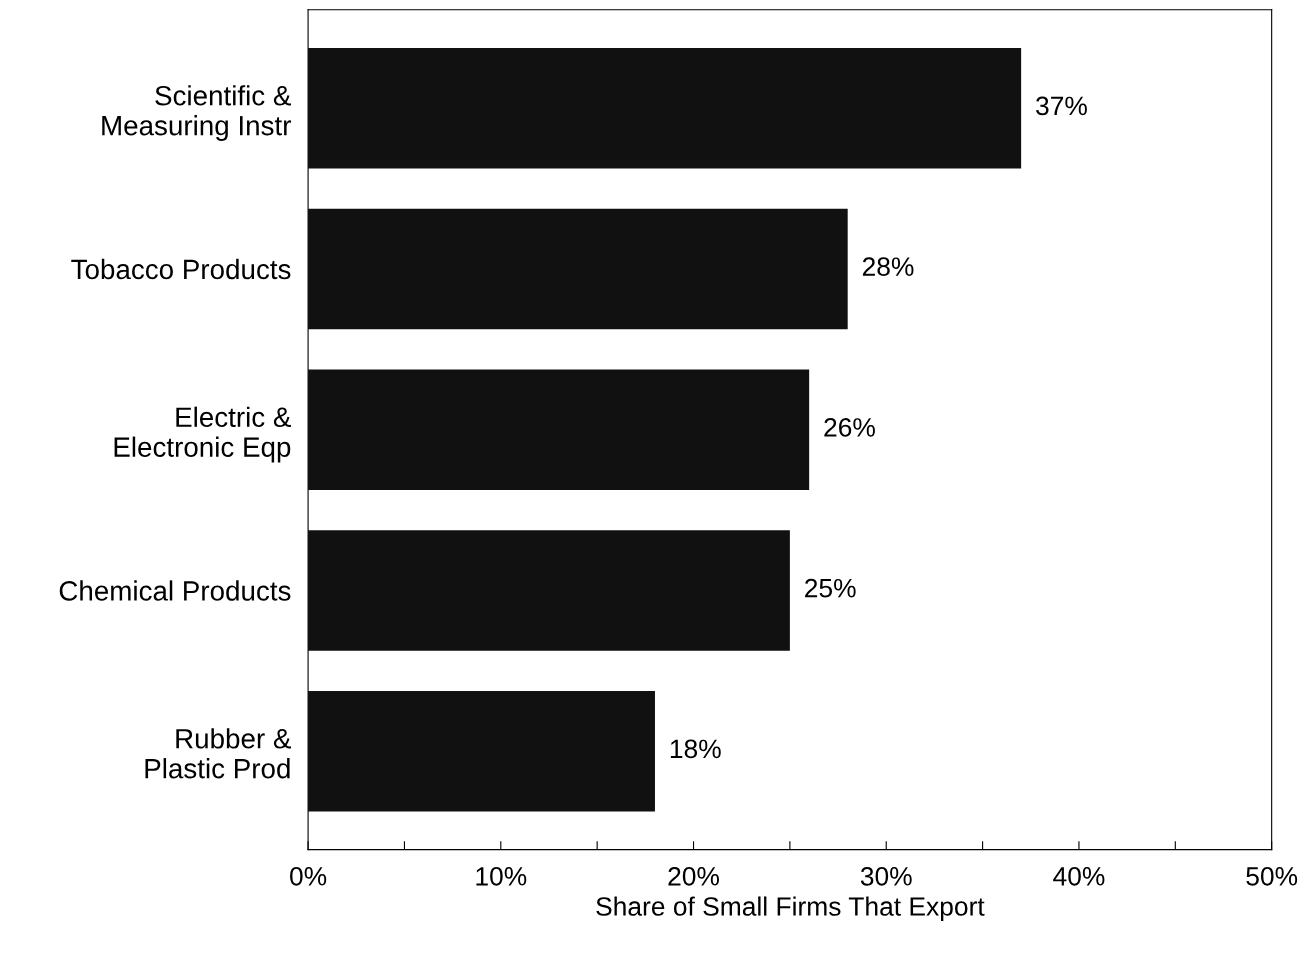 This screenshot has width=1311, height=971. I want to click on x-tick-label: 0%, so click(308, 876).